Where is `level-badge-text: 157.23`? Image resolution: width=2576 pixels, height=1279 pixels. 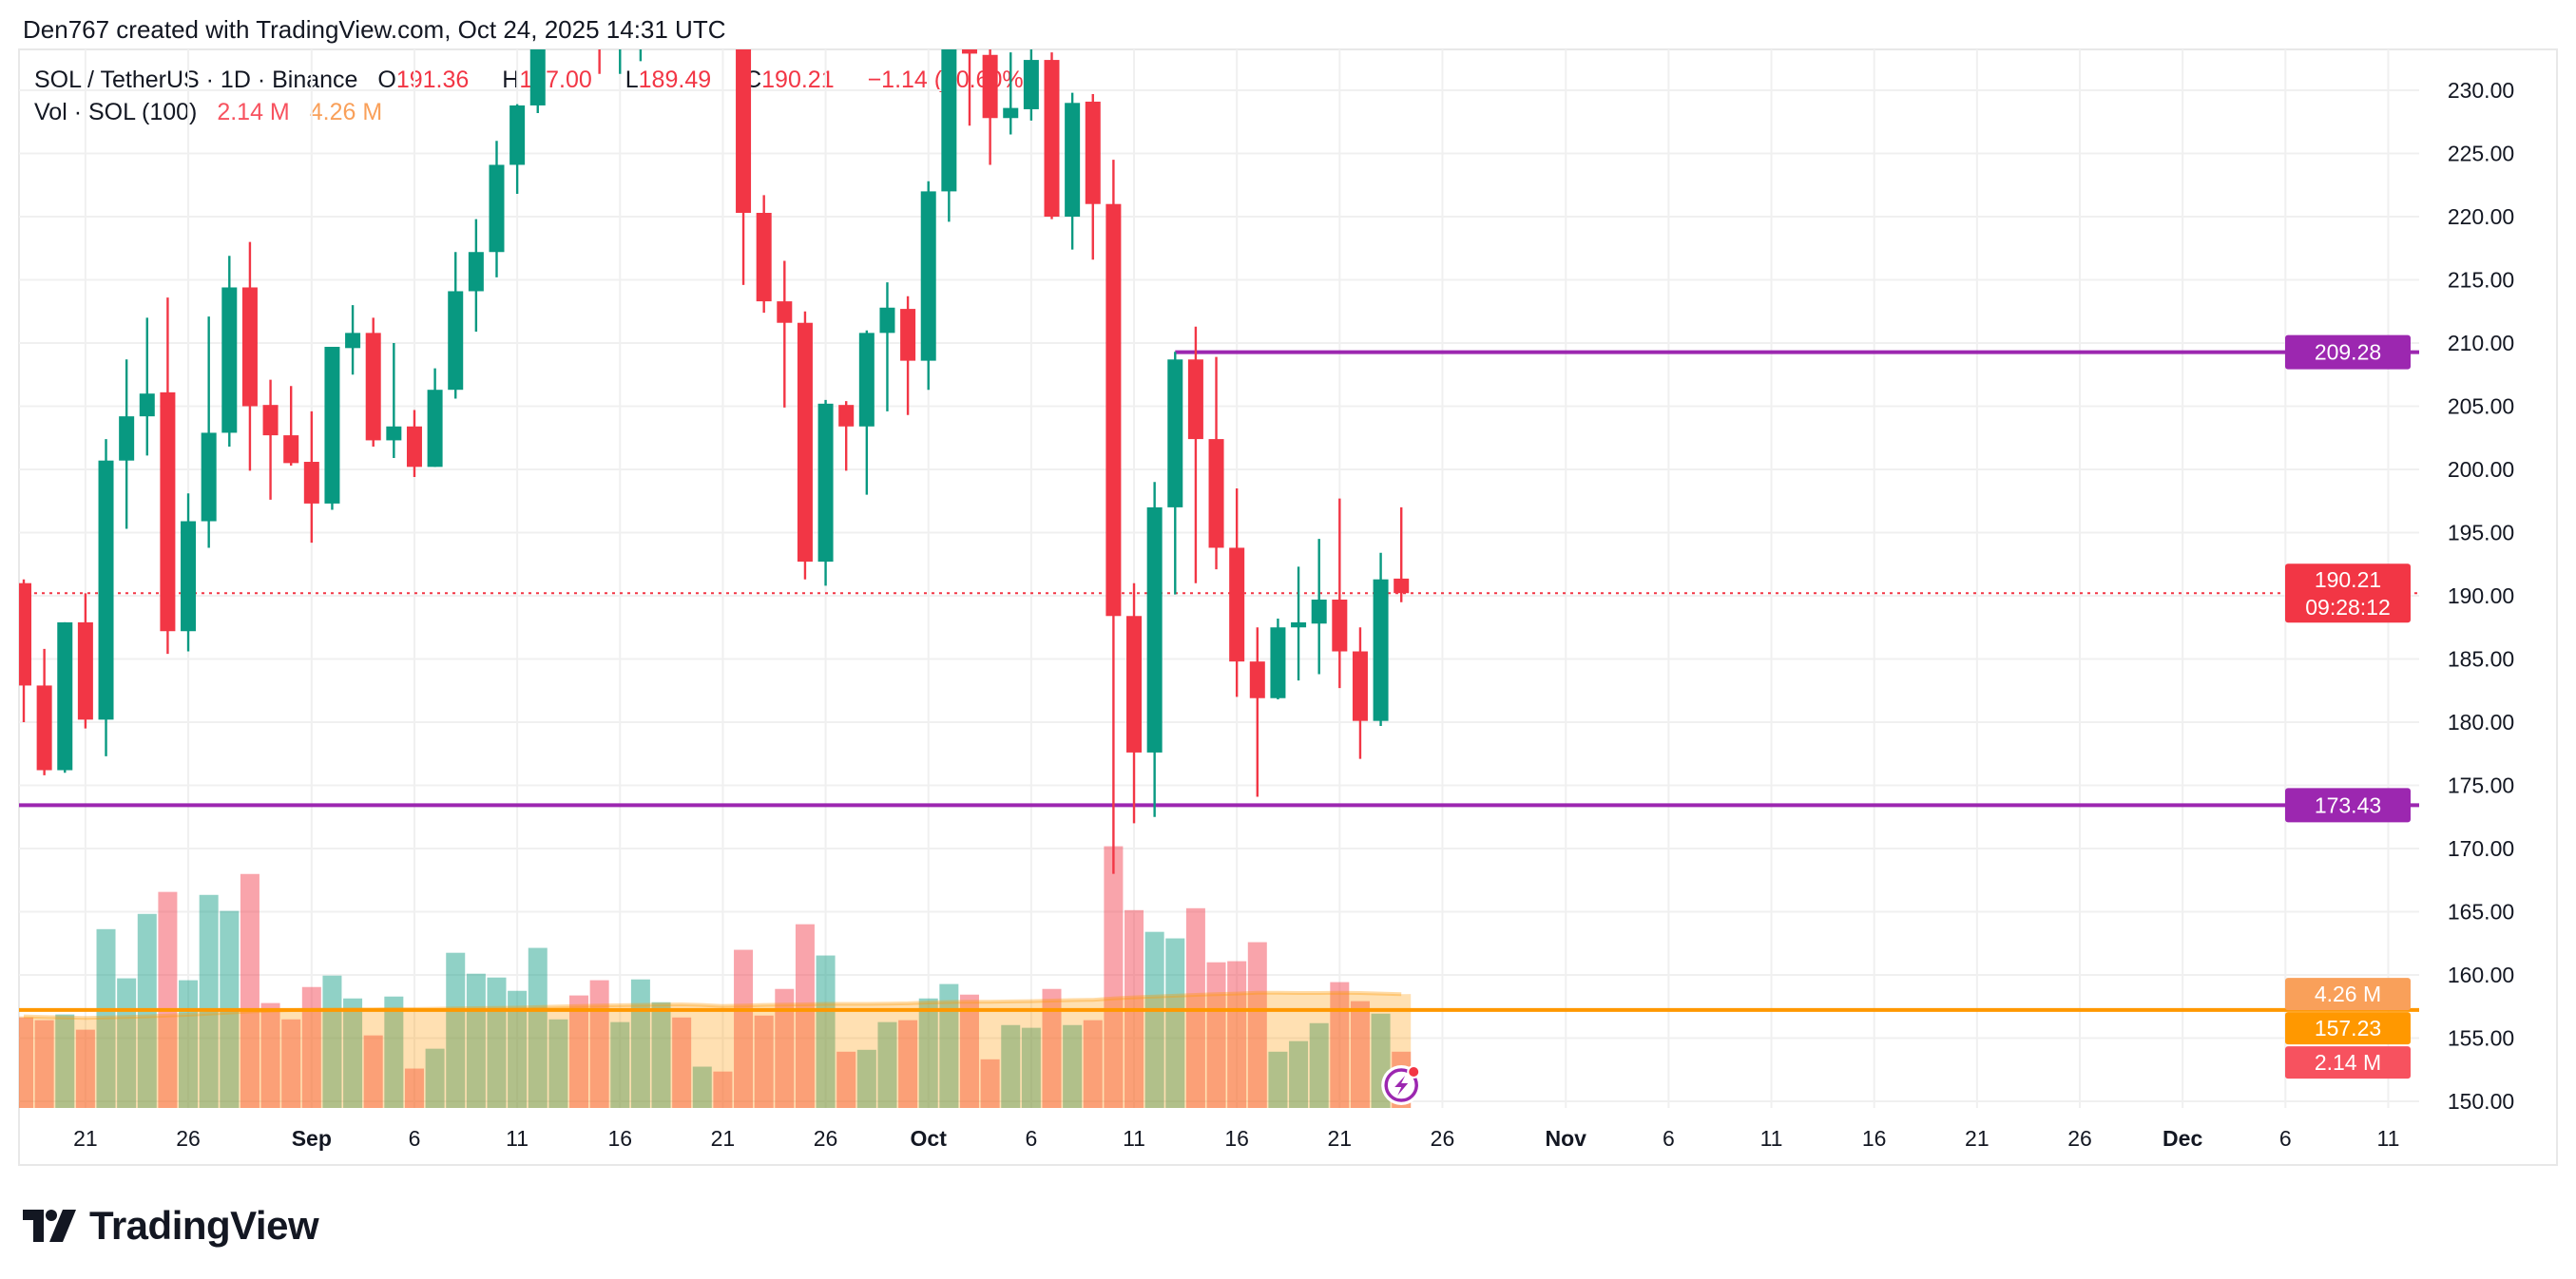
level-badge-text: 157.23 is located at coordinates (2348, 1028).